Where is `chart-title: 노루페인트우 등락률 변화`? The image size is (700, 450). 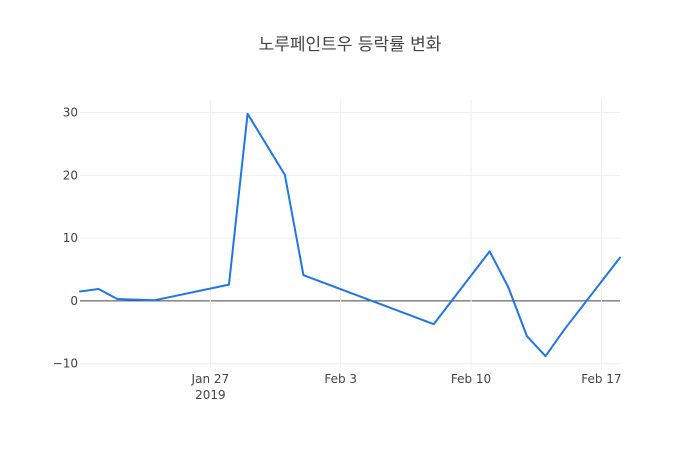 chart-title: 노루페인트우 등락률 변화 is located at coordinates (350, 45).